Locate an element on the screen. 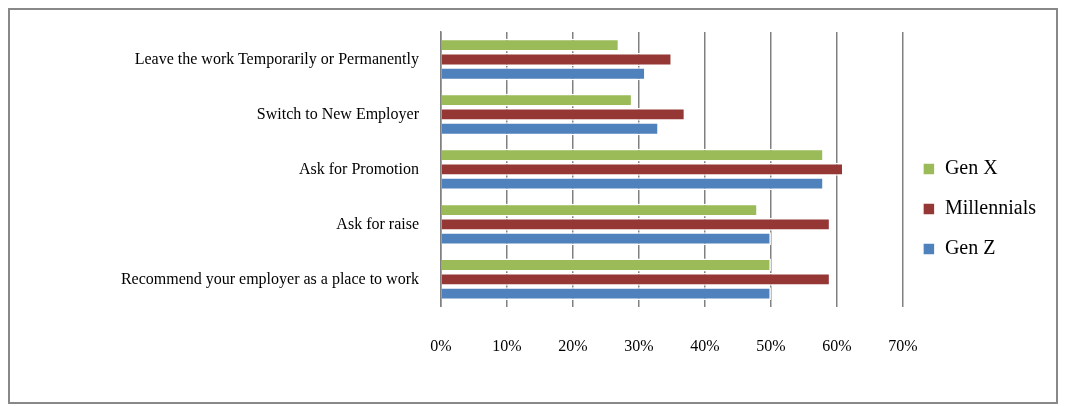  legend-label: Gen X is located at coordinates (971, 167).